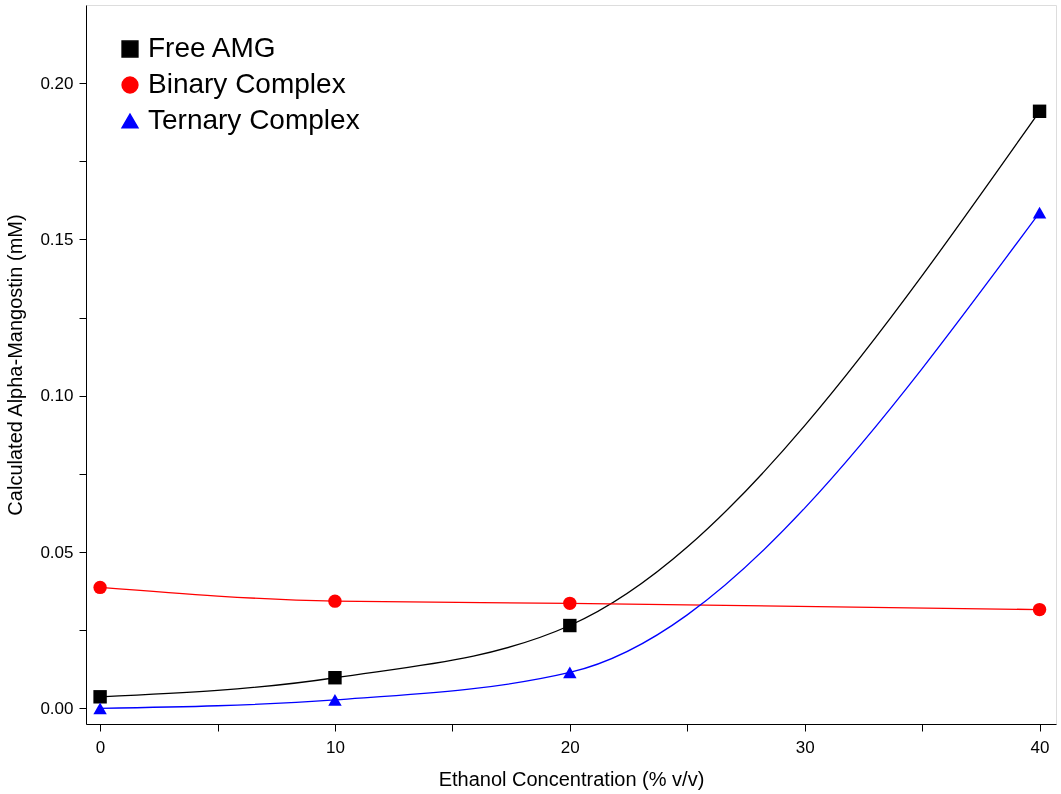  What do you see at coordinates (57, 552) in the screenshot?
I see `y-tick-label: 0.05` at bounding box center [57, 552].